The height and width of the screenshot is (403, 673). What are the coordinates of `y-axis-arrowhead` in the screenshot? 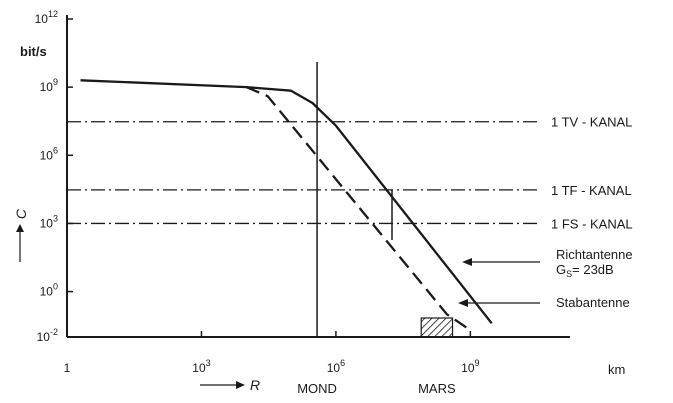 It's located at (20, 228).